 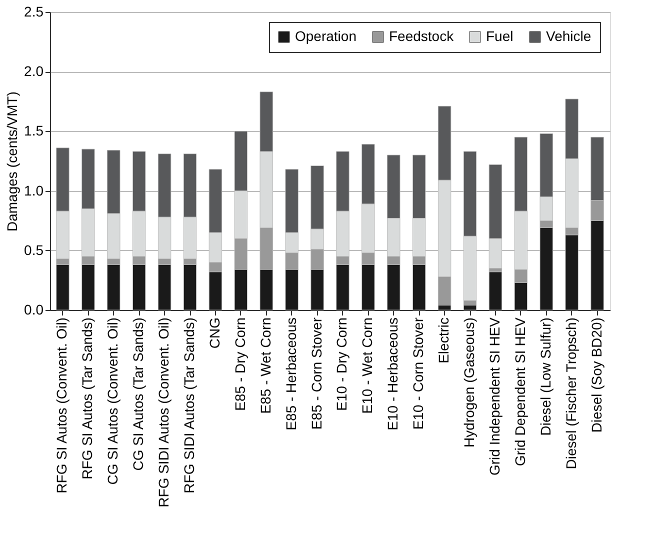 I want to click on x-tick-label: E85 - Dry Corn, so click(x=240, y=364).